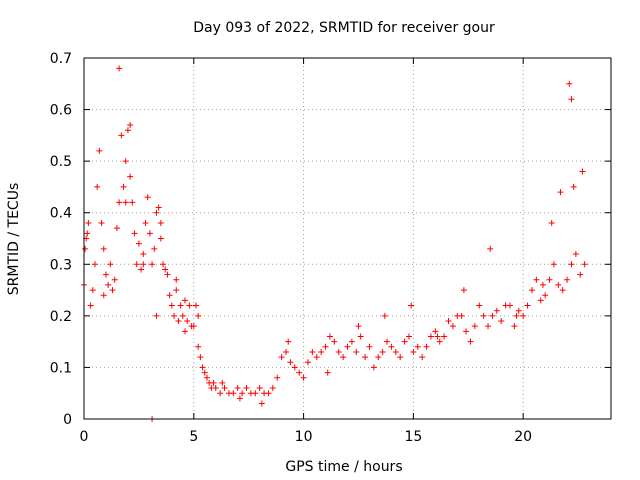  I want to click on y-tick-label: 0.5, so click(61, 162).